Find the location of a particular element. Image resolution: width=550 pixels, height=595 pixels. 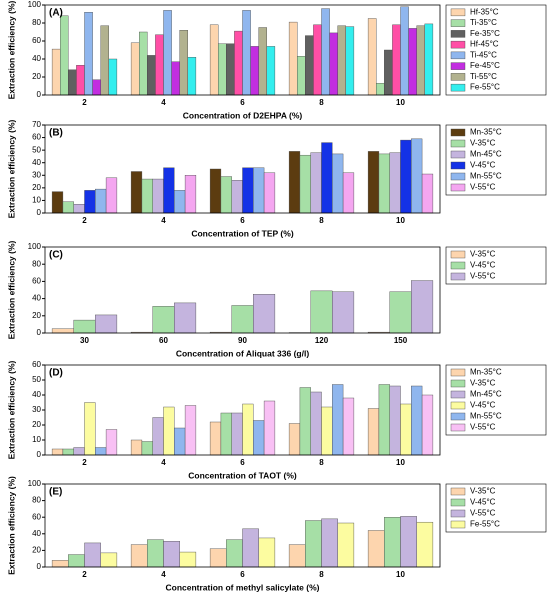

legend-label: V-35°C is located at coordinates (483, 143).